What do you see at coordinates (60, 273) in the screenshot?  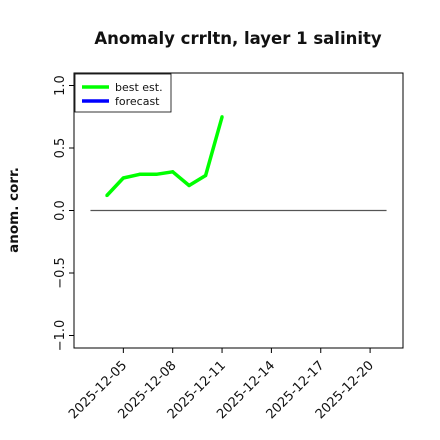 I see `y-tick-label: −0.5` at bounding box center [60, 273].